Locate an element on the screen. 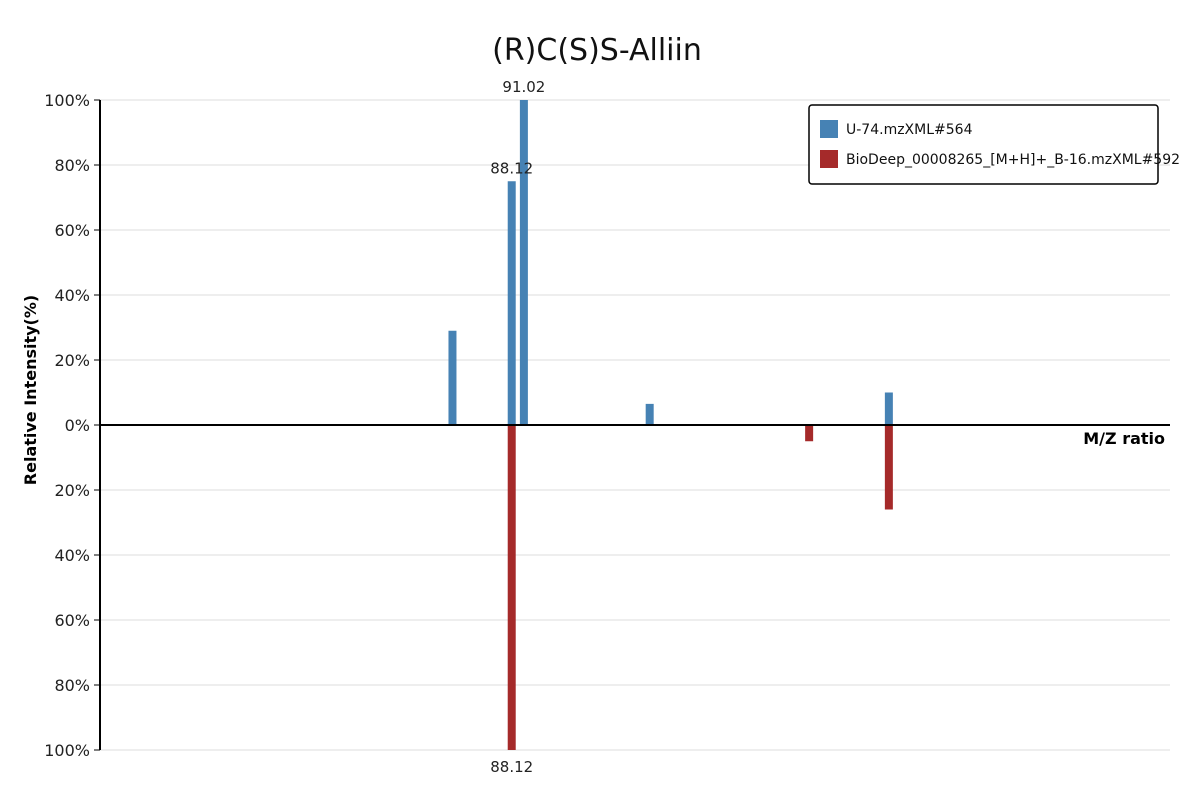 This screenshot has height=800, width=1200. peak-label: 91.02 is located at coordinates (523, 87).